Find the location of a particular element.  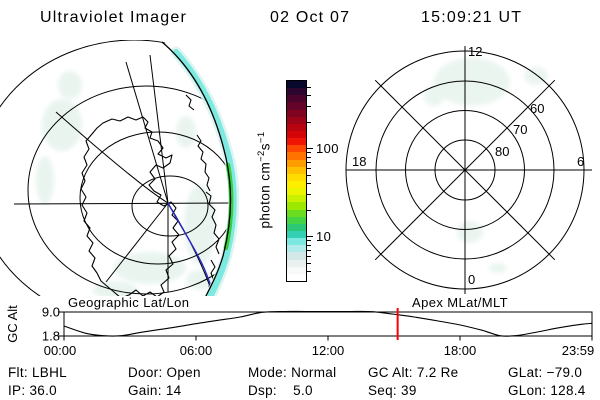

x-tick-label: 00:00 is located at coordinates (60, 350).